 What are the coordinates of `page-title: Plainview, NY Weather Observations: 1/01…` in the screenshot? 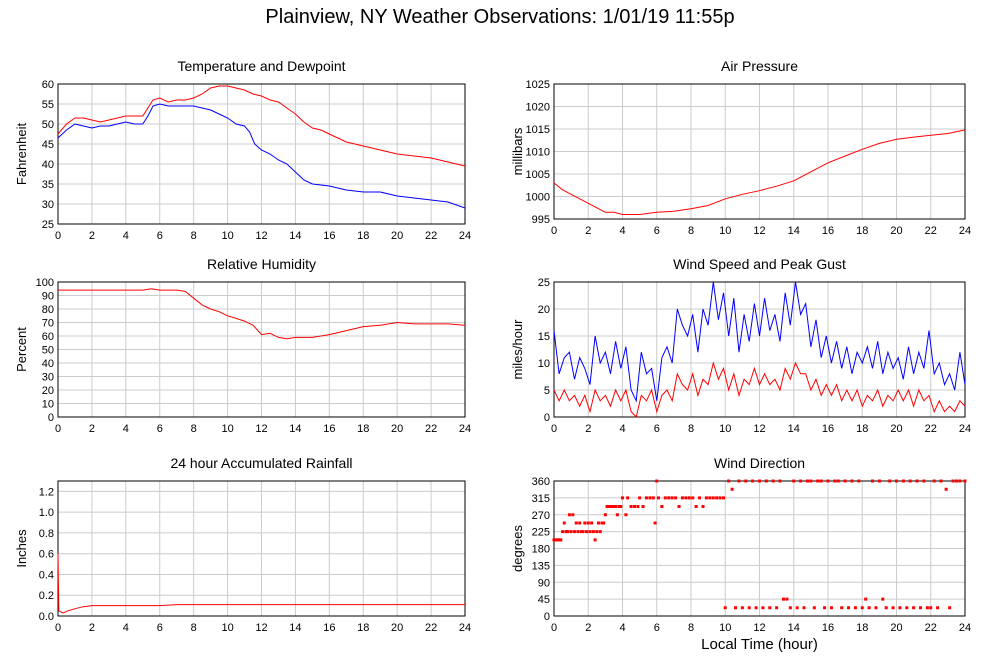 It's located at (500, 17).